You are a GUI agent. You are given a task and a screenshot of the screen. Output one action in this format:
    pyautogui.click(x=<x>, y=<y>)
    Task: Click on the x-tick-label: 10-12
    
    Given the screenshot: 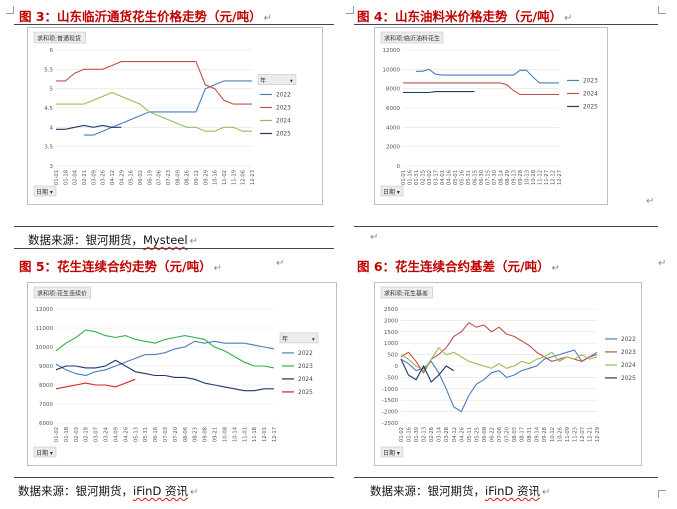 What is the action you would take?
    pyautogui.click(x=553, y=434)
    